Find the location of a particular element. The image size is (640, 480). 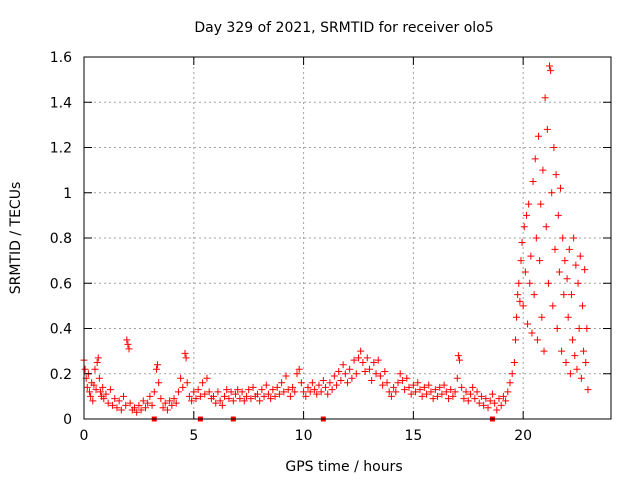

x-tick-label: 15 is located at coordinates (413, 436).